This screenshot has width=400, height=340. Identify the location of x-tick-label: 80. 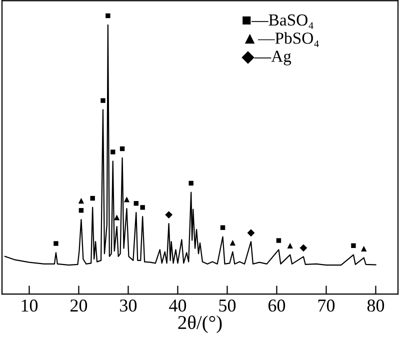
(375, 305).